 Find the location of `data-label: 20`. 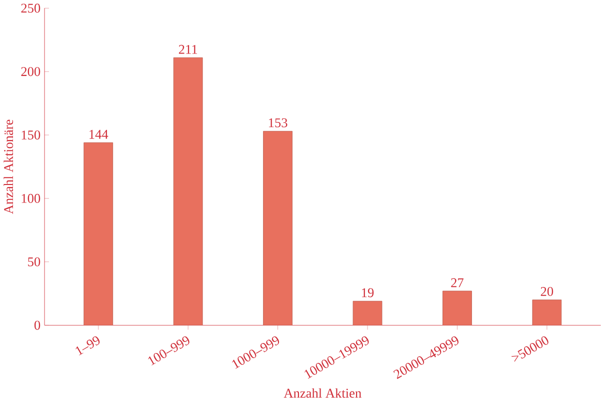

data-label: 20 is located at coordinates (547, 291).